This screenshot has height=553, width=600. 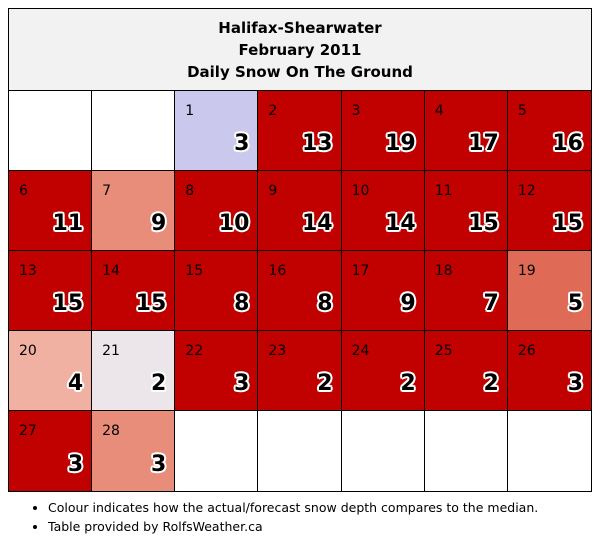 What do you see at coordinates (466, 291) in the screenshot?
I see `day-cell-18: 18 7` at bounding box center [466, 291].